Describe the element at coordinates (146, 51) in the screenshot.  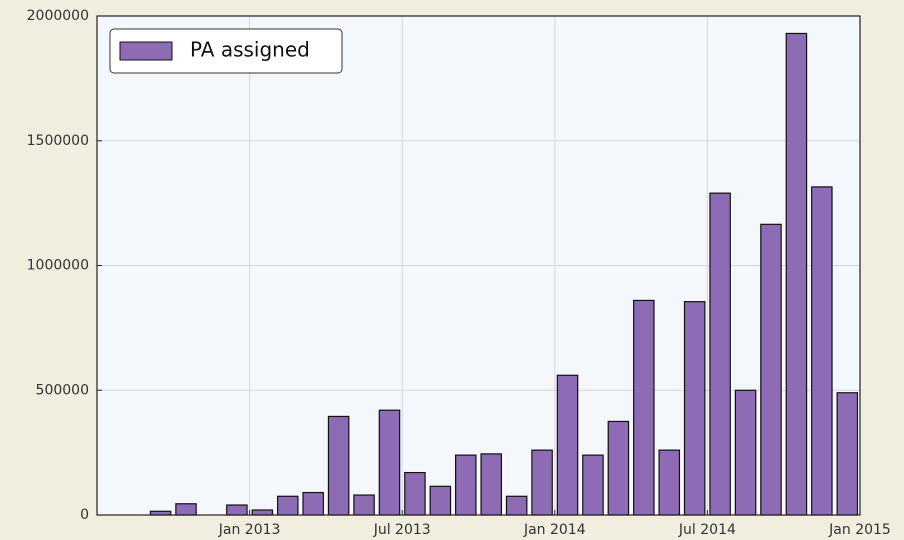
I see `legend-swatch` at that location.